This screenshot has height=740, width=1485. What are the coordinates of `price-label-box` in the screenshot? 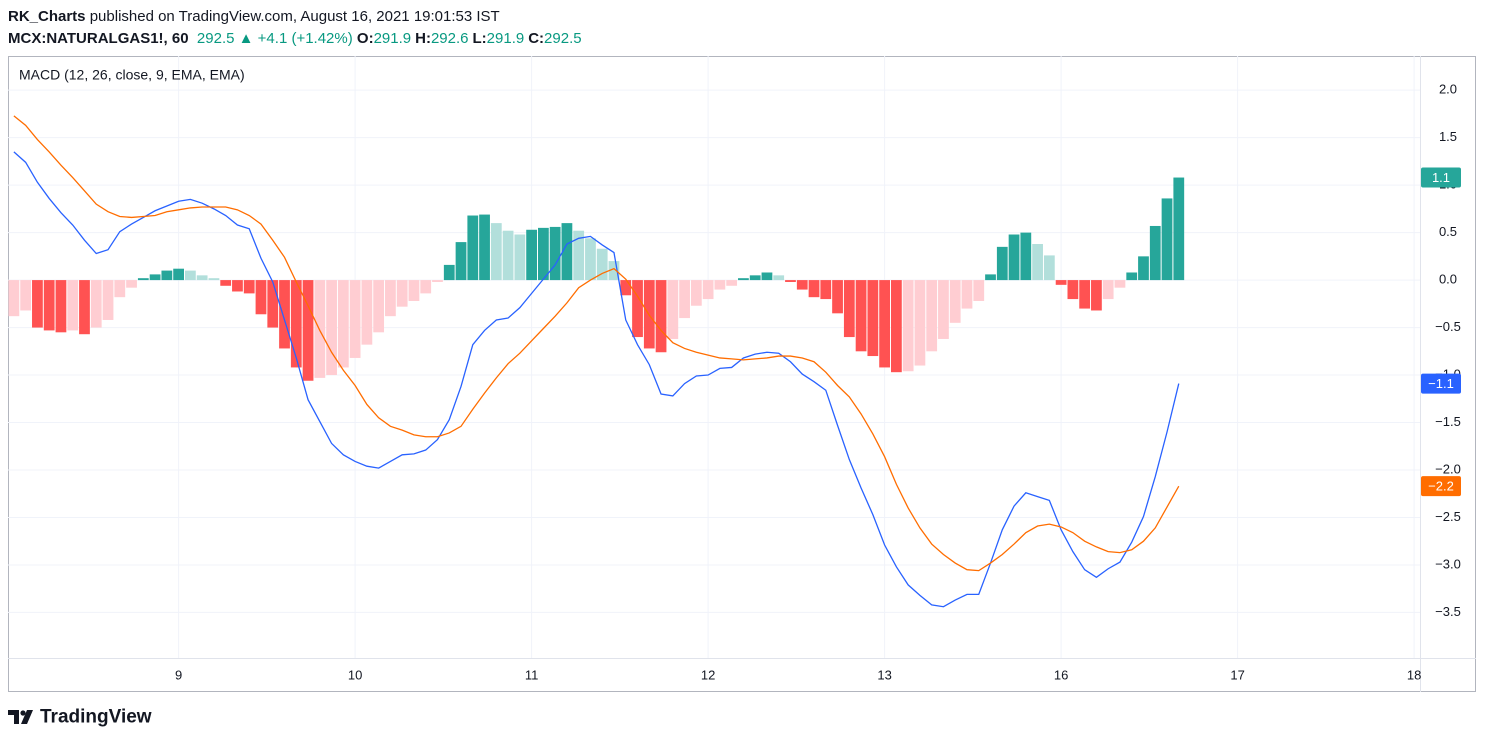 It's located at (1441, 177).